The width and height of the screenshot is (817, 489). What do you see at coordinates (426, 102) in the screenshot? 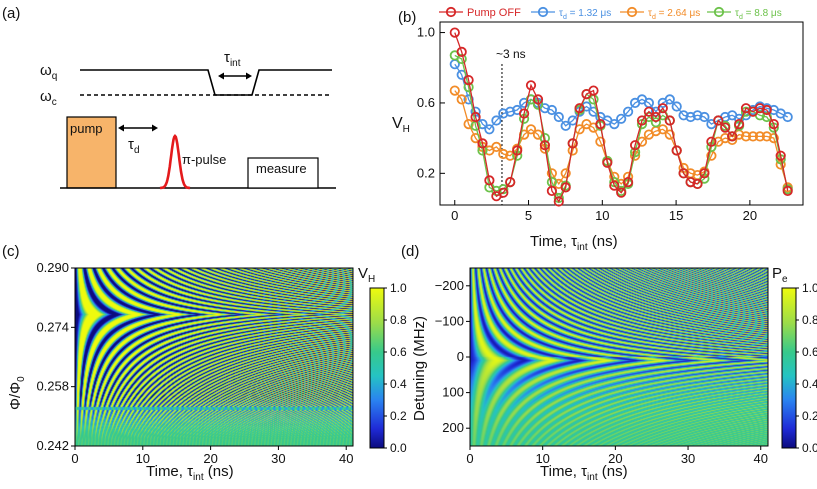
I see `y-tick-label: 0.6` at bounding box center [426, 102].